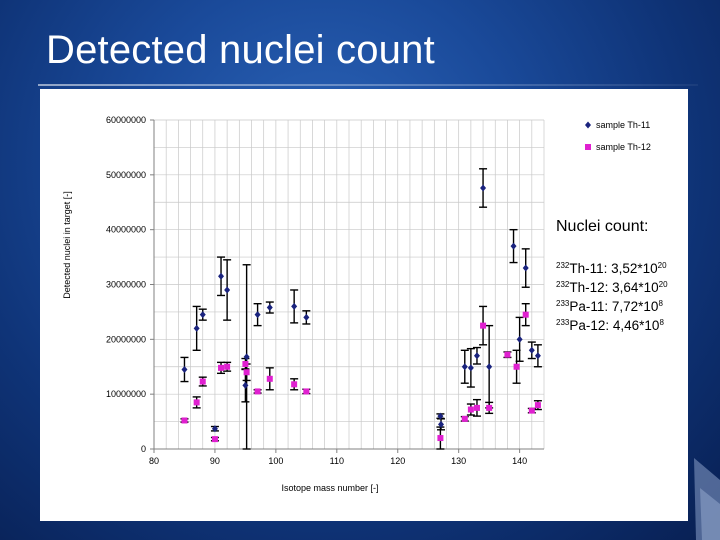  I want to click on nuclei-count-line: 232Th-11: 3,52*1020, so click(626, 267).